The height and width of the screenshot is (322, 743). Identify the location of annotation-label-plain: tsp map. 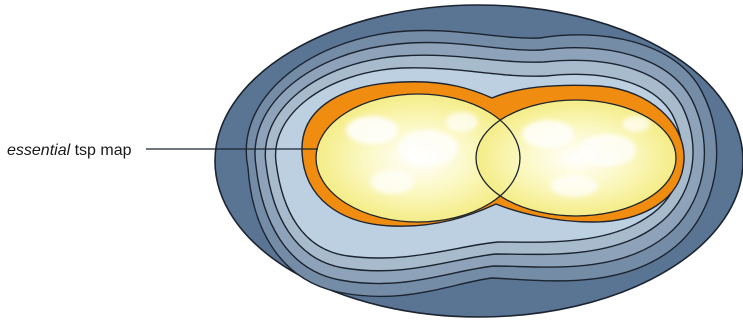
(100, 150).